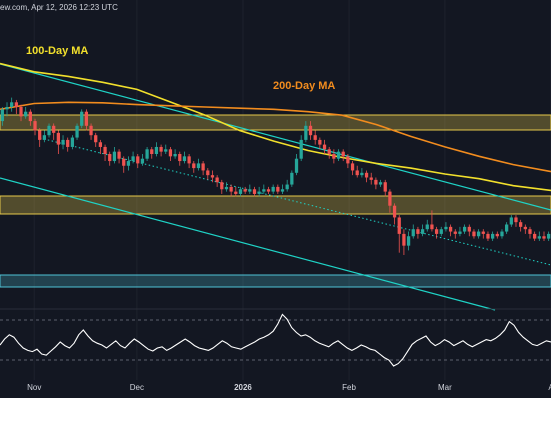 This screenshot has width=551, height=431. I want to click on ma200-label: 200-Day MA, so click(304, 86).